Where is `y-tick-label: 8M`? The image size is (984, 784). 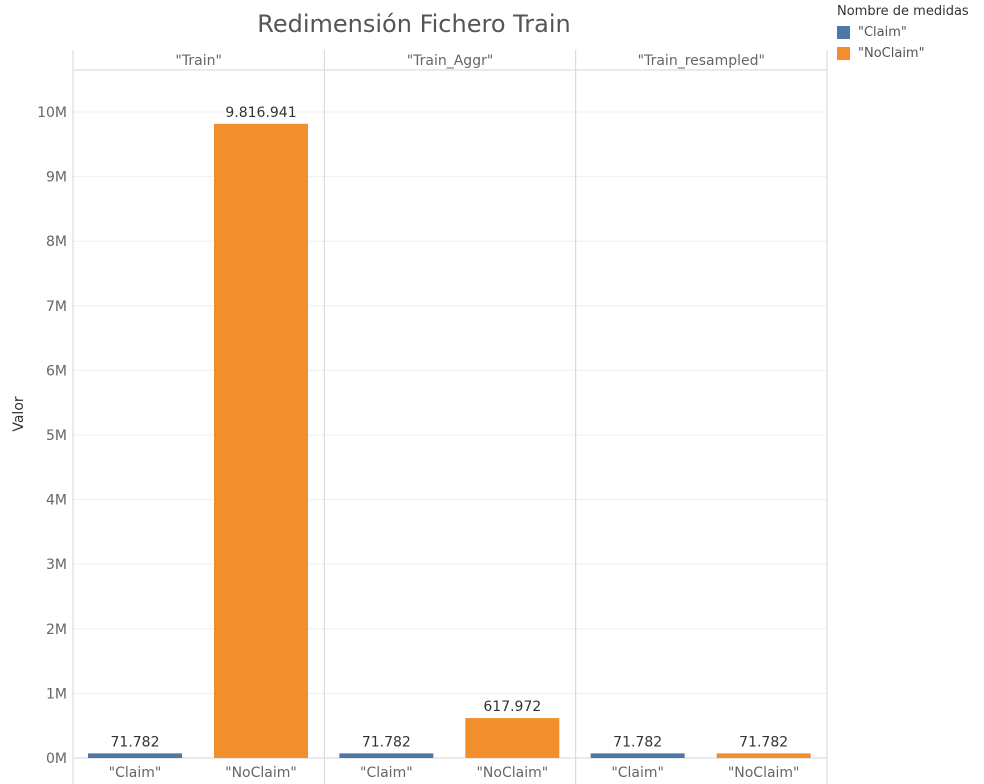 y-tick-label: 8M is located at coordinates (56, 242).